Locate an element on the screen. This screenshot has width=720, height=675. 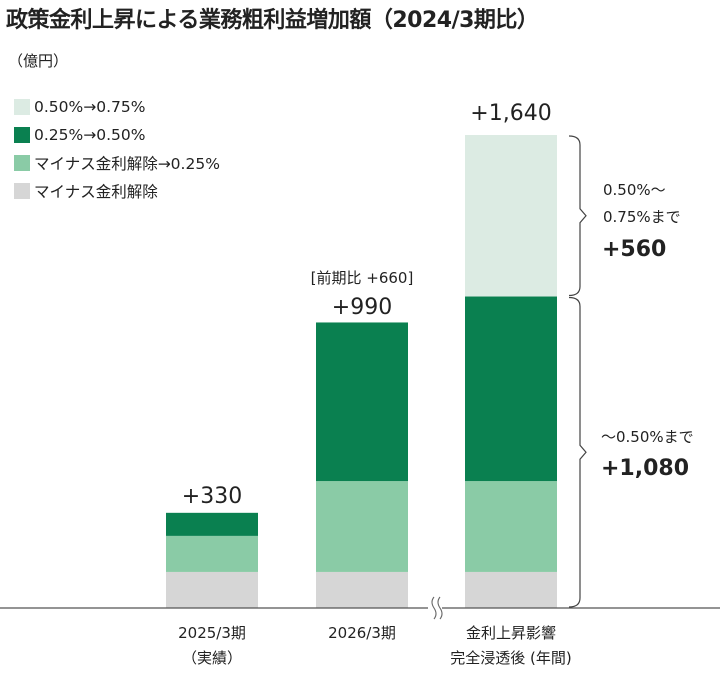
total-label-2: +1,640 is located at coordinates (510, 113).